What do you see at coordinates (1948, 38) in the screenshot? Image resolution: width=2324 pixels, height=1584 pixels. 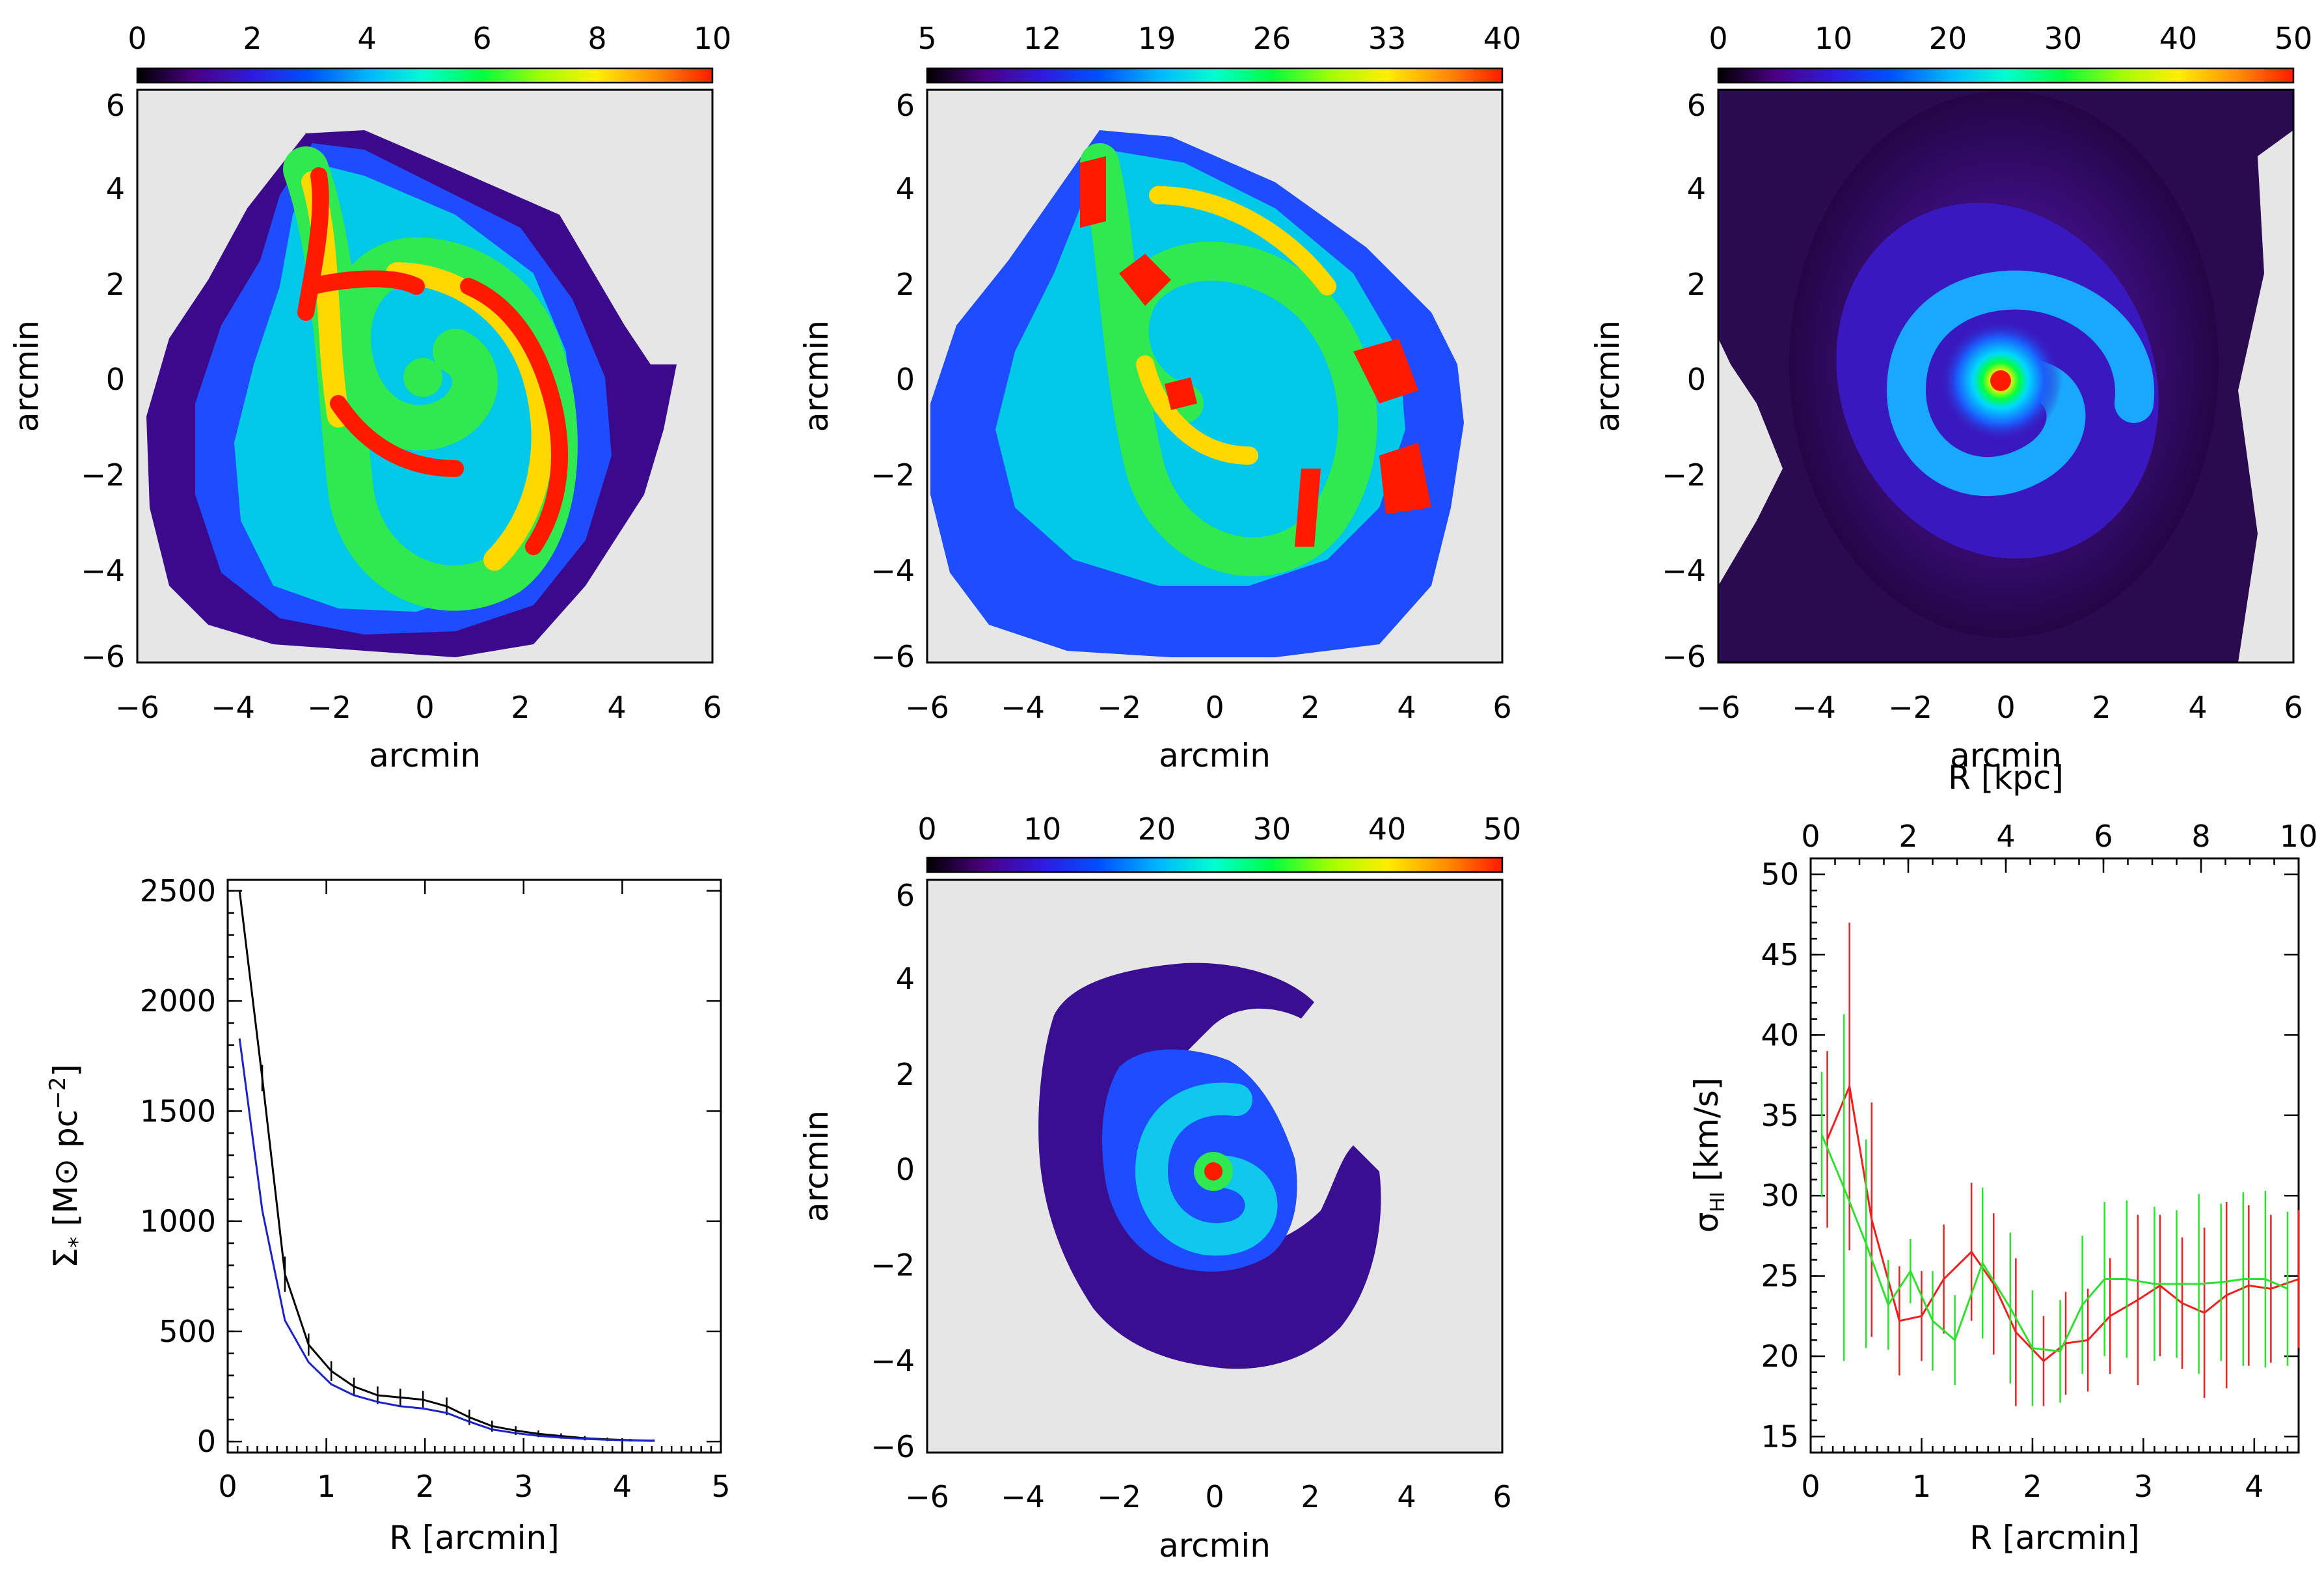 I see `cbar-tick: 20` at bounding box center [1948, 38].